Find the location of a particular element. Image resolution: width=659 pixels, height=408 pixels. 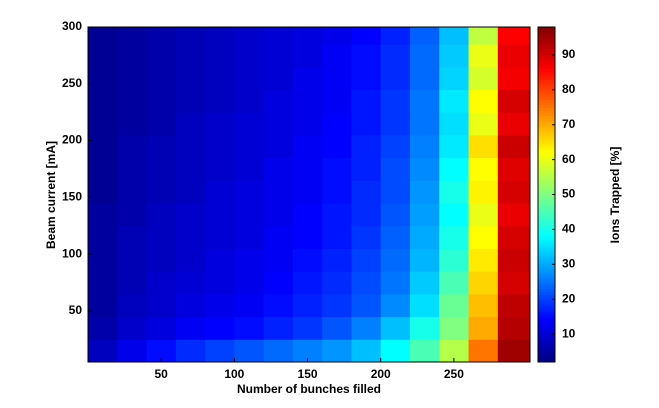

y-tick-label: 100 is located at coordinates (72, 253).